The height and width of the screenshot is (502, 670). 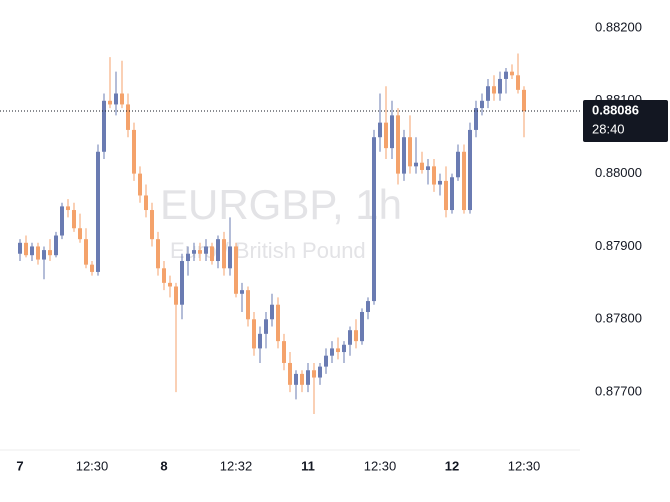 I want to click on countdown-label: 28:40, so click(x=608, y=128).